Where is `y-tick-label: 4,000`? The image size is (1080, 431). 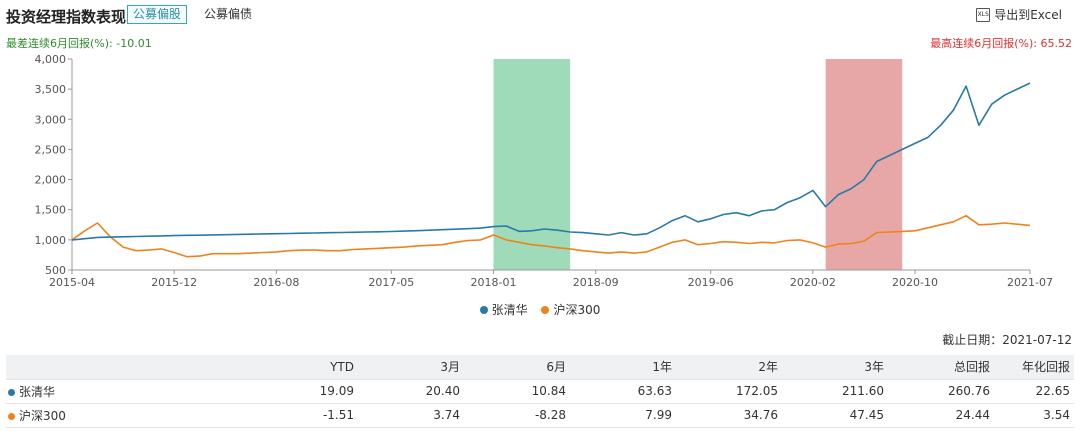
y-tick-label: 4,000 is located at coordinates (51, 59).